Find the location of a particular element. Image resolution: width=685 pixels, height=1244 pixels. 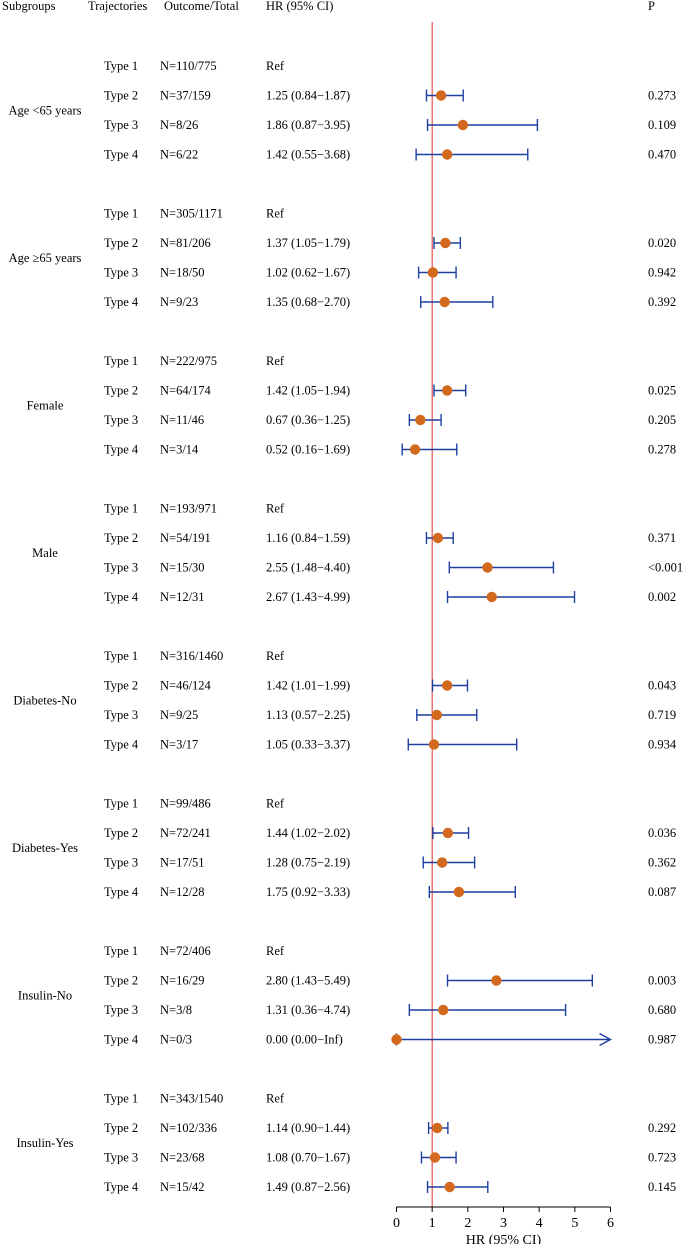

outcome-total: N=15/42 is located at coordinates (182, 1187).